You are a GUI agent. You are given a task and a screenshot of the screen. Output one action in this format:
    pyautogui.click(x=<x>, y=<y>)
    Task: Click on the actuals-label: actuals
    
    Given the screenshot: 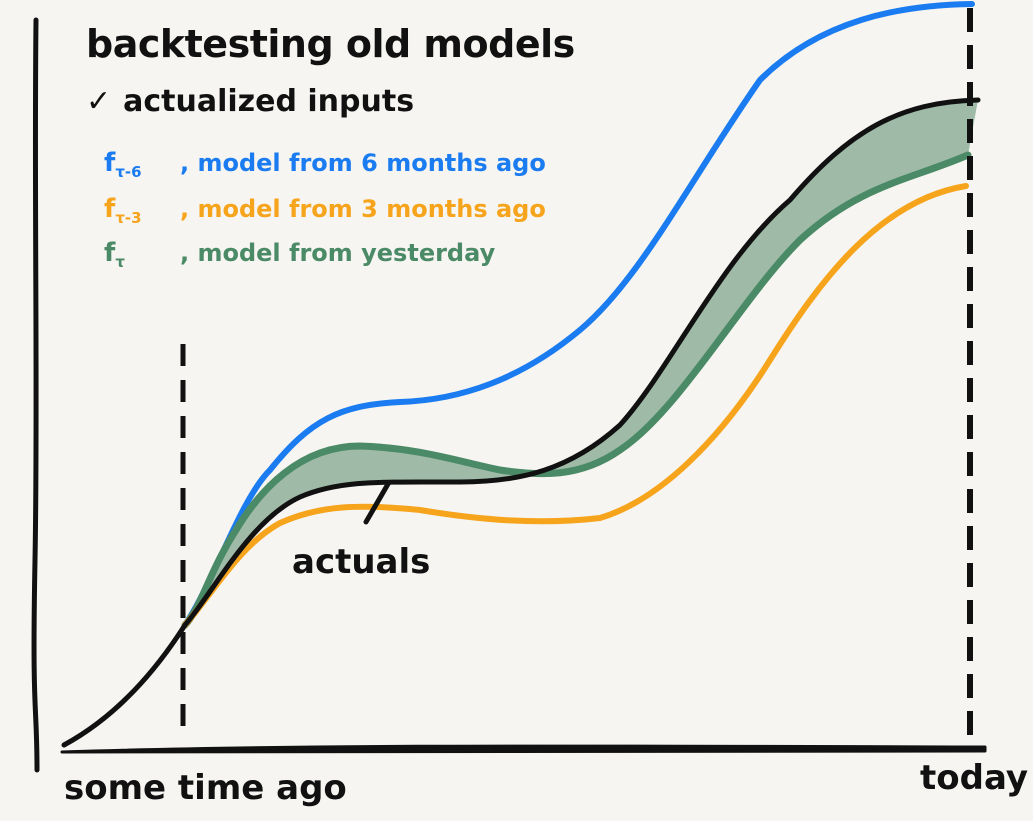 What is the action you would take?
    pyautogui.click(x=361, y=562)
    